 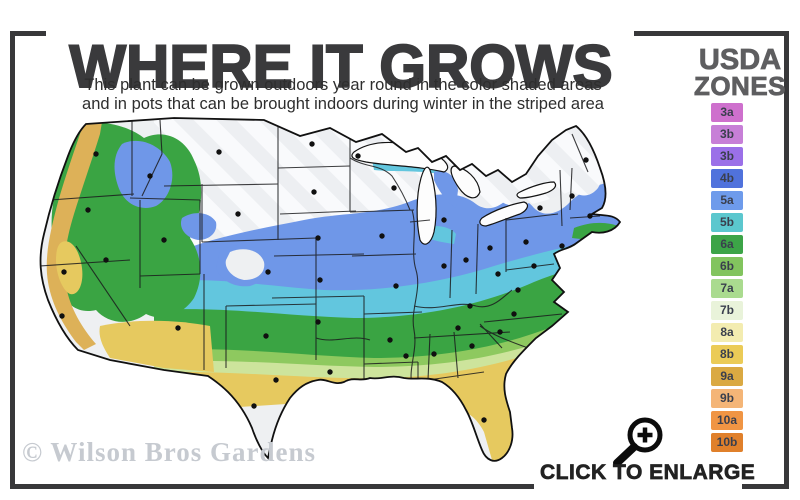 What do you see at coordinates (465, 182) in the screenshot?
I see `lake-huron` at bounding box center [465, 182].